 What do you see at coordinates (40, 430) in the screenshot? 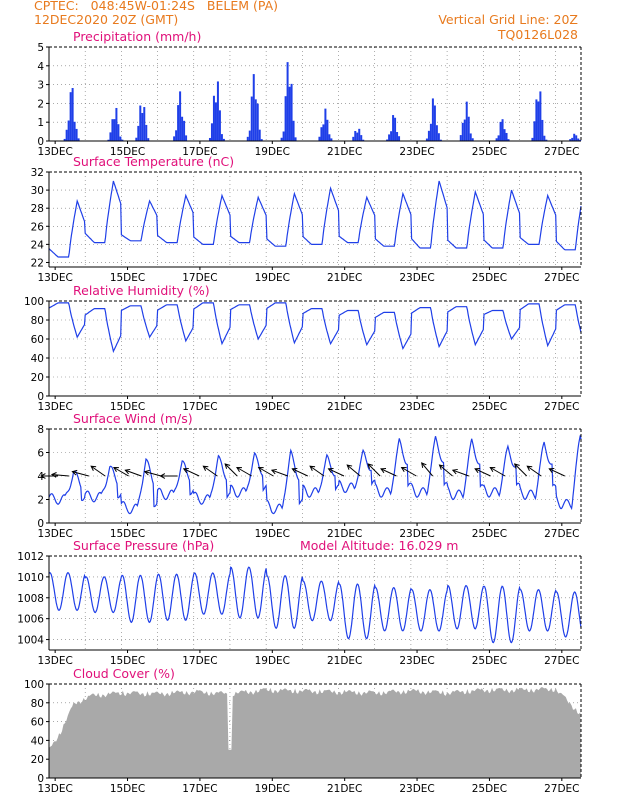
I see `y-tick-label: 8` at bounding box center [40, 430].